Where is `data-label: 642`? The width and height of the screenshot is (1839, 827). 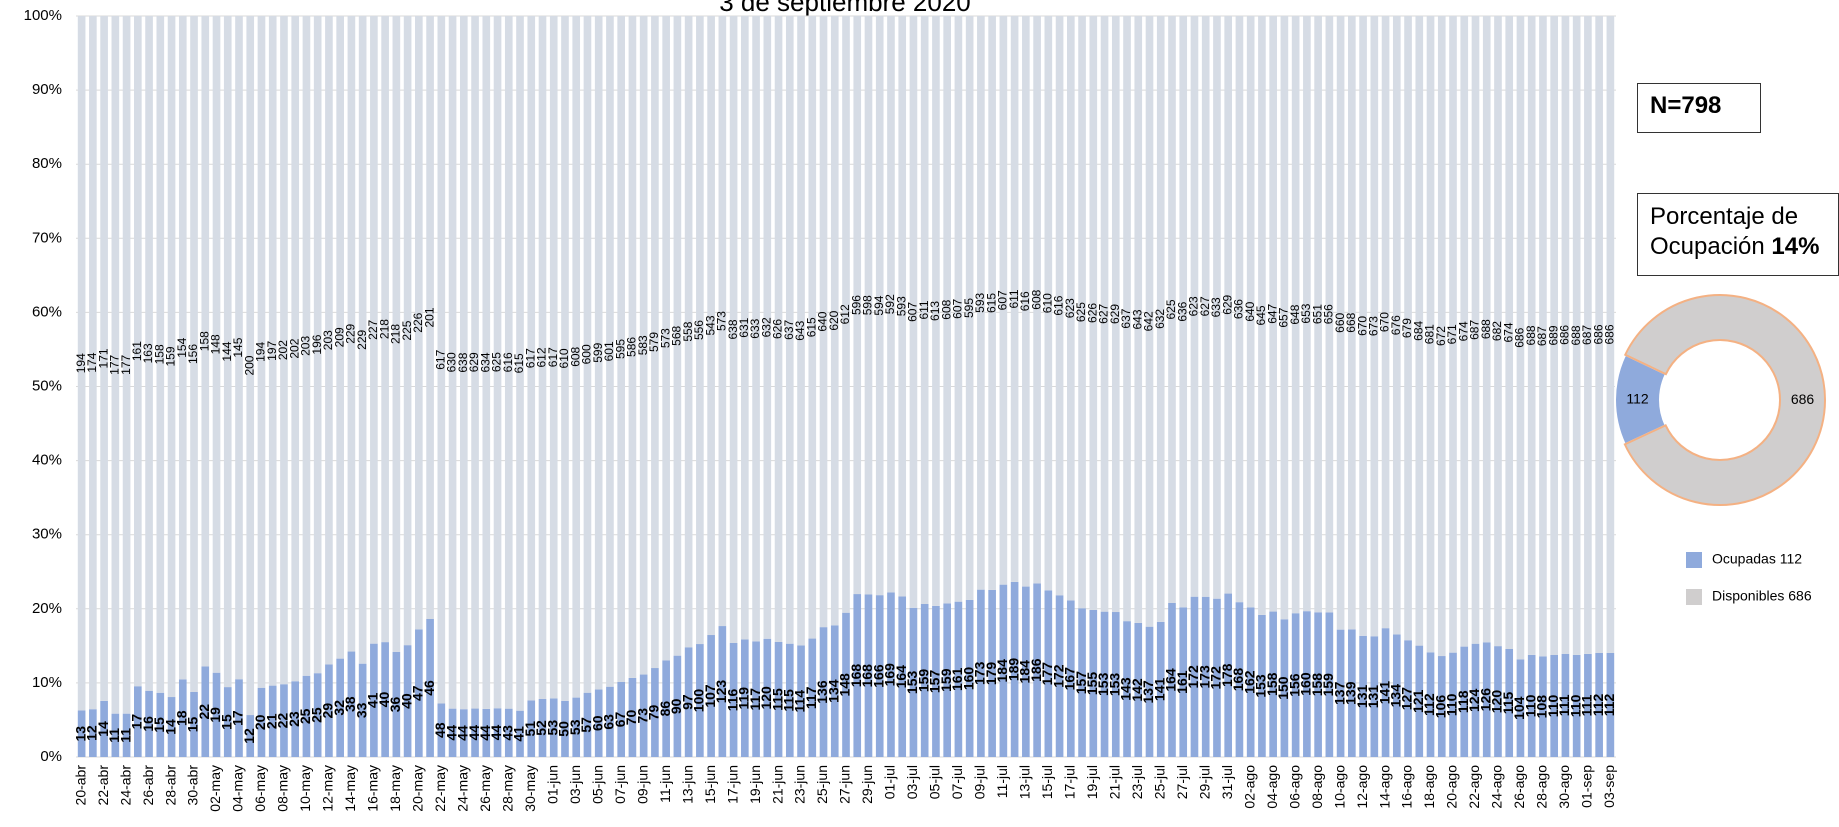 data-label: 642 is located at coordinates (1149, 321).